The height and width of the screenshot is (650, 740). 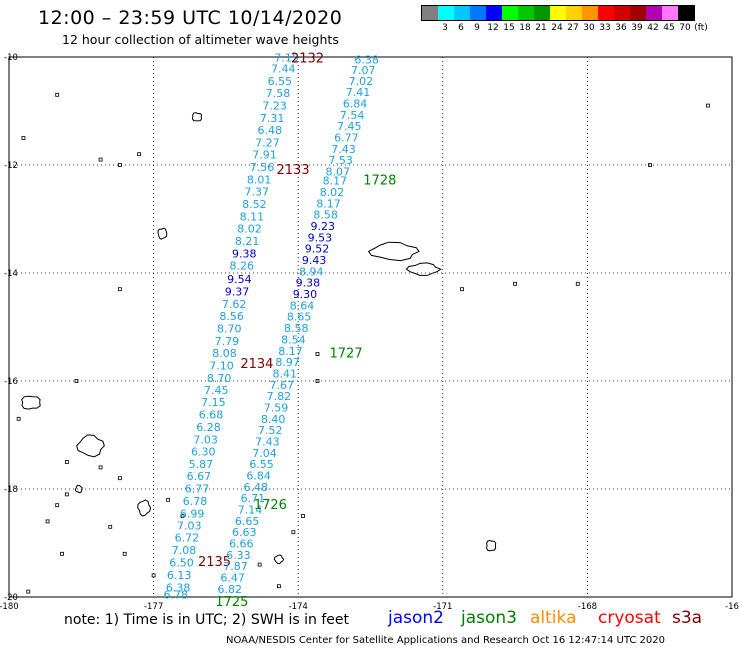 What do you see at coordinates (272, 118) in the screenshot?
I see `swh-value: 7.31` at bounding box center [272, 118].